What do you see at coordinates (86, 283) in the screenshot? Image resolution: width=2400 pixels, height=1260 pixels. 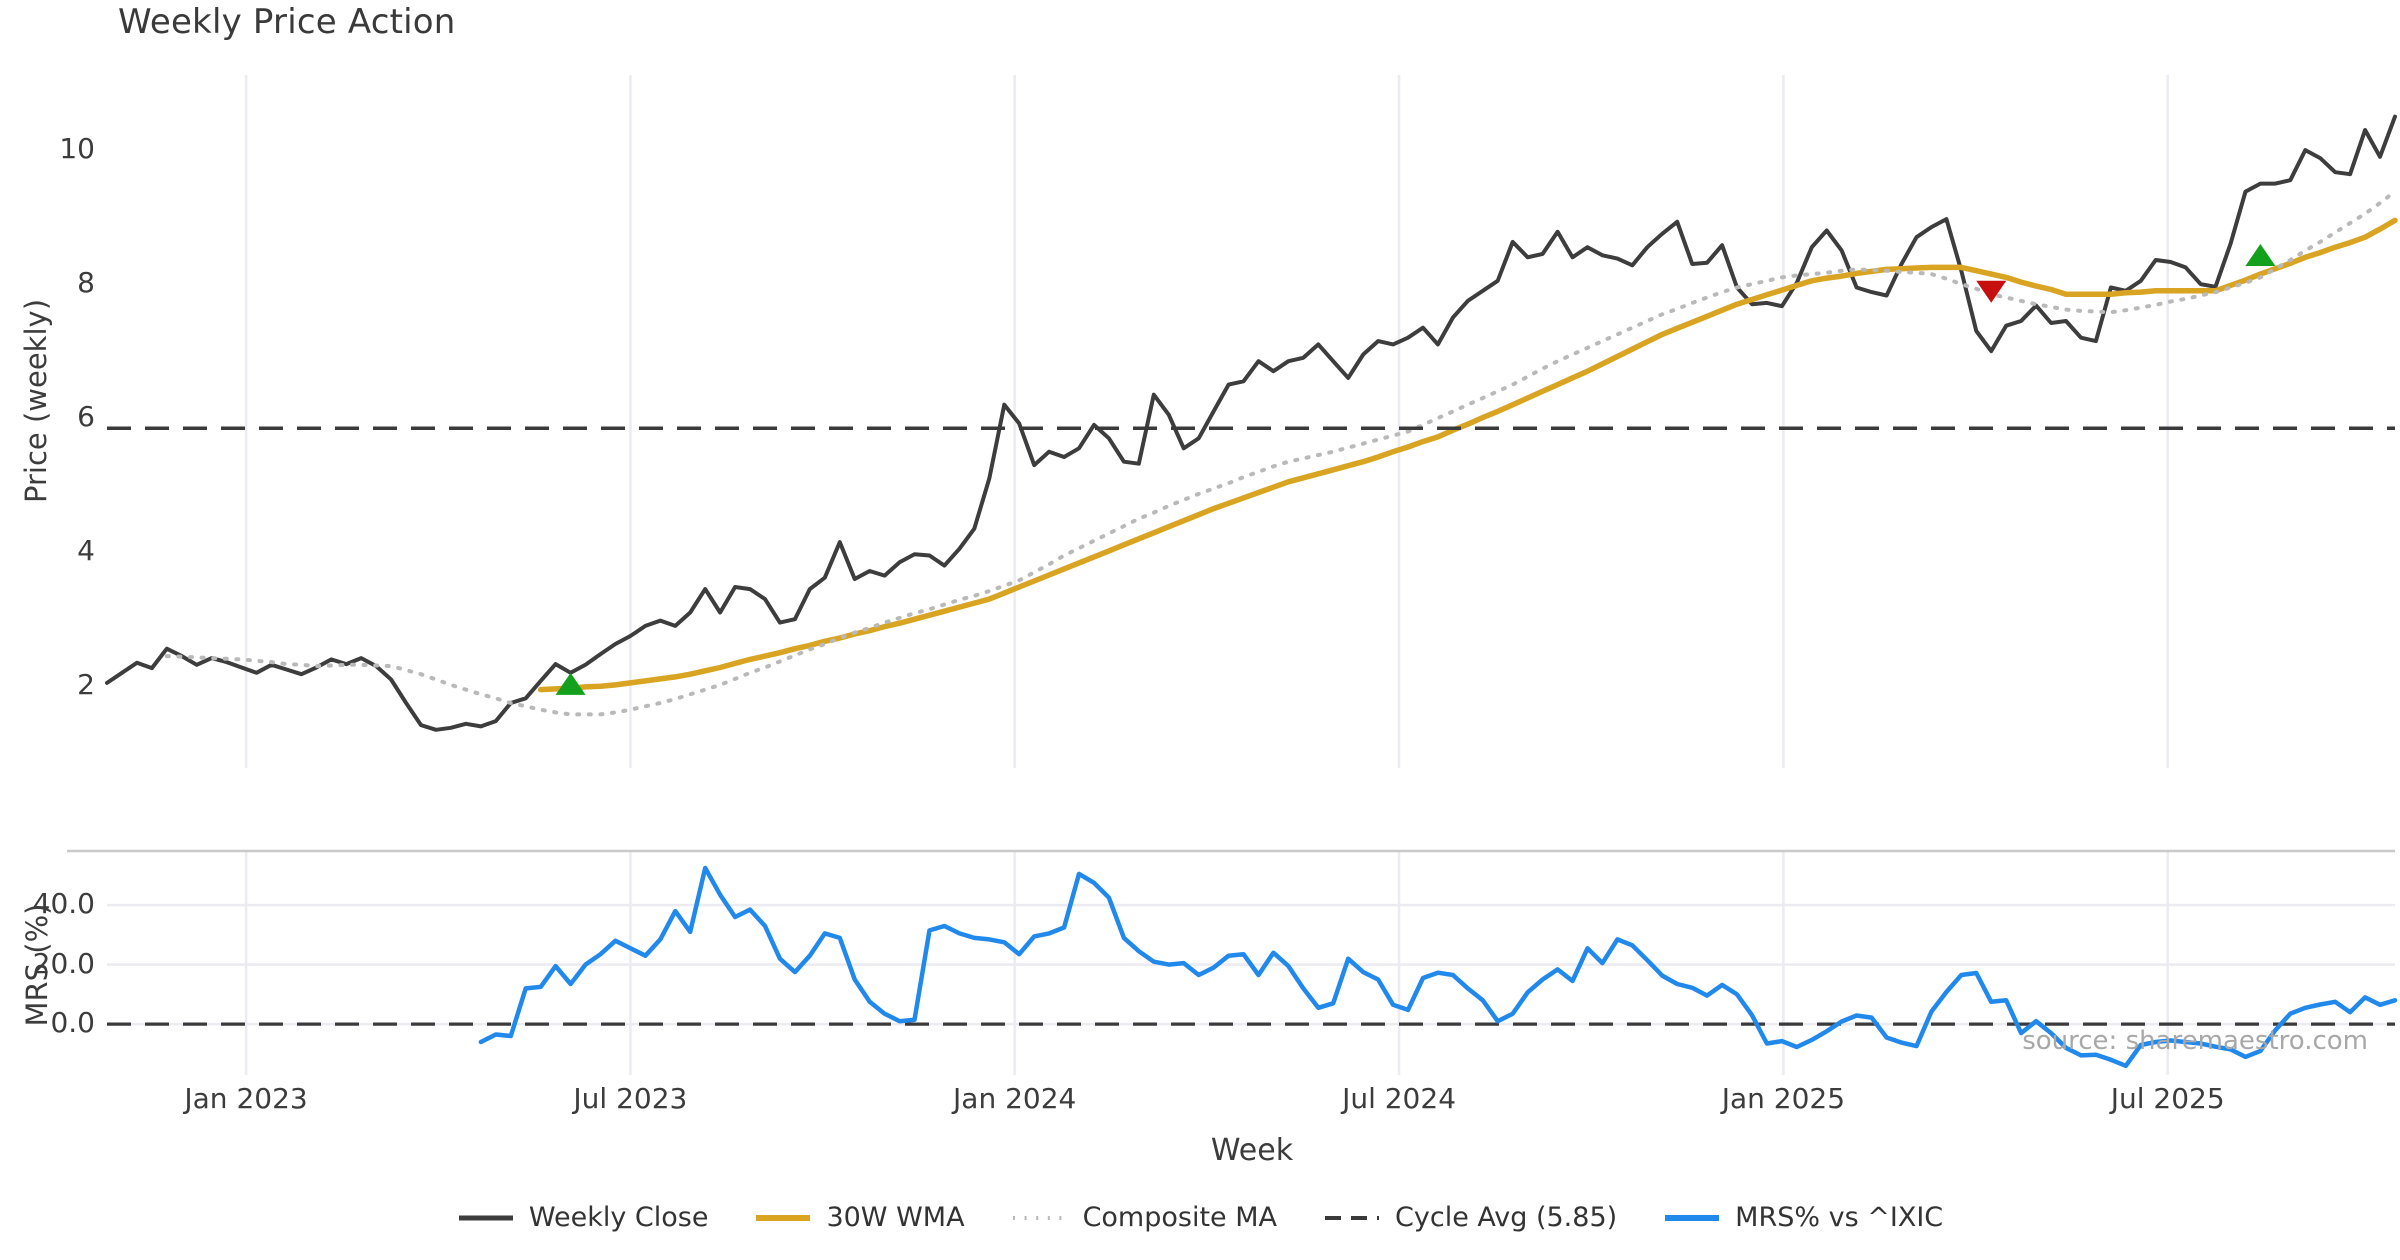 I see `price-ytick-label: 8` at bounding box center [86, 283].